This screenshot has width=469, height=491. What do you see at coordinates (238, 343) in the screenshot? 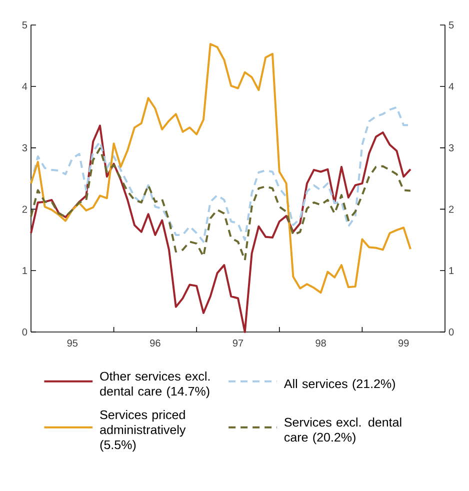
I see `x-tick-label: 97` at bounding box center [238, 343].